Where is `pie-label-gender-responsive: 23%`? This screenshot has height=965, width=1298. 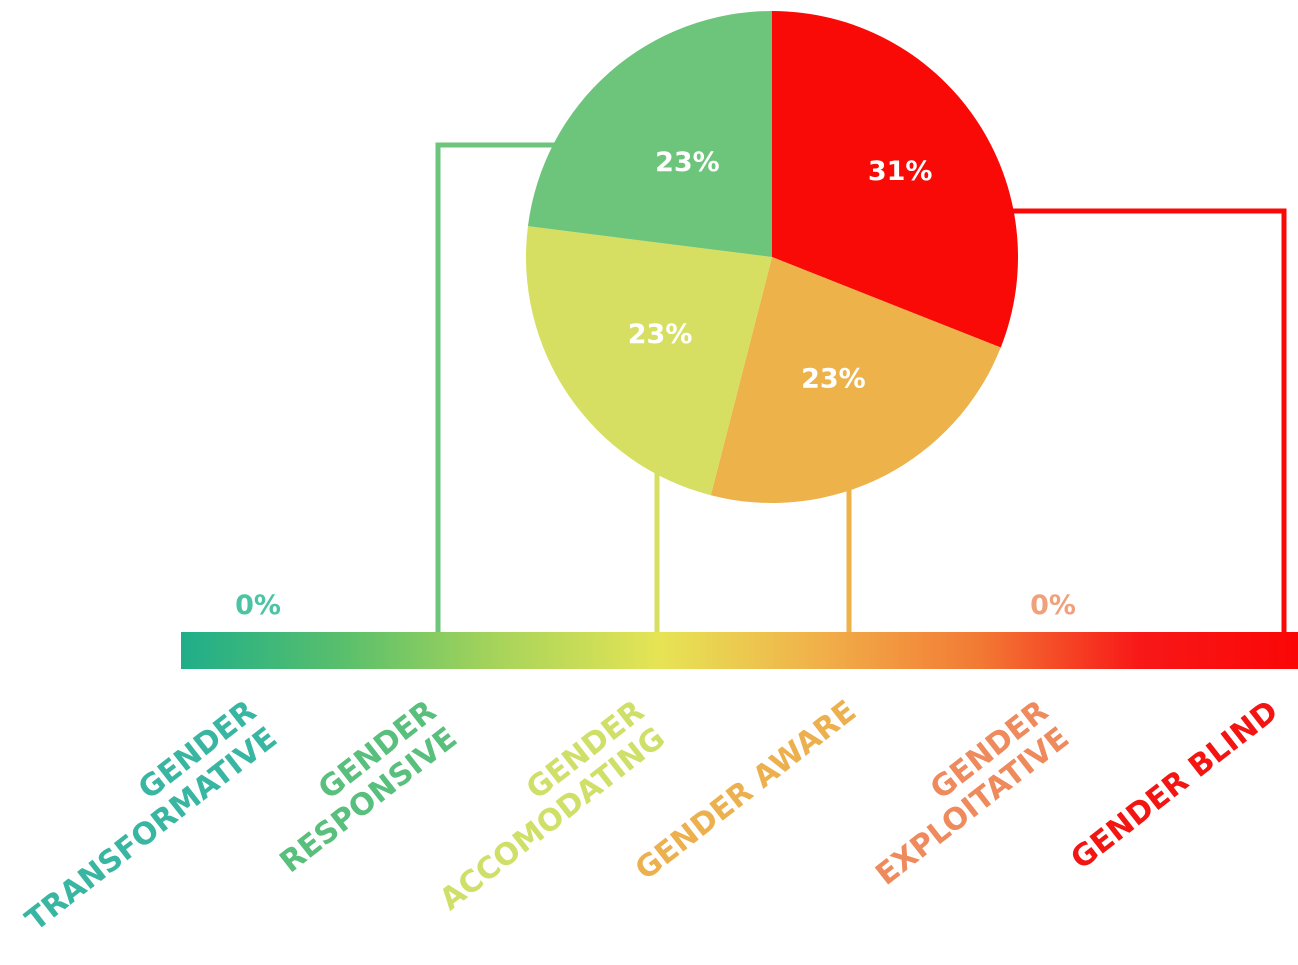 pie-label-gender-responsive: 23% is located at coordinates (687, 162).